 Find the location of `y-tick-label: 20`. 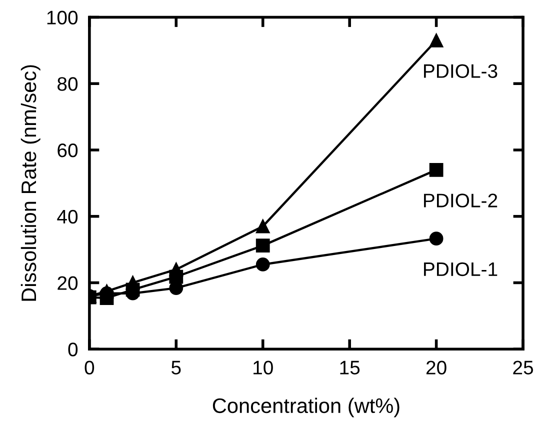

y-tick-label: 20 is located at coordinates (68, 283).